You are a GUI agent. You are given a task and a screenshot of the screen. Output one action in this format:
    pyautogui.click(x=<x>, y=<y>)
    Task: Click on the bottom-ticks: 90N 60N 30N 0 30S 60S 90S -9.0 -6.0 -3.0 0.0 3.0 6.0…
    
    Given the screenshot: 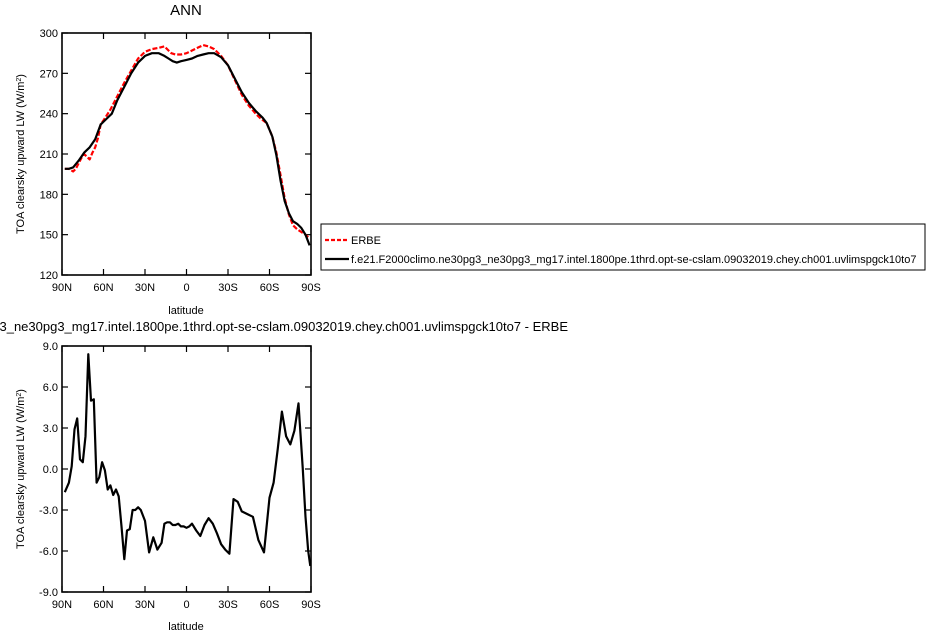 What is the action you would take?
    pyautogui.click(x=180, y=476)
    